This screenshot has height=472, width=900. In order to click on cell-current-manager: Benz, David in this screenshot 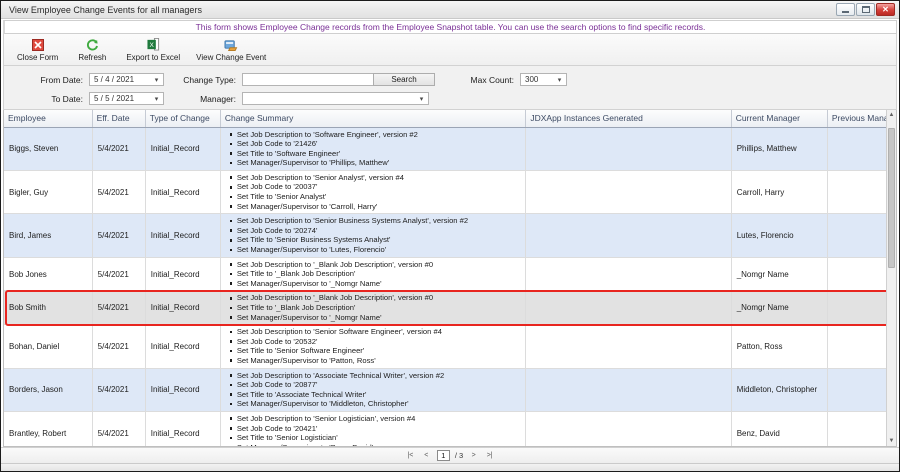, I will do `click(779, 428)`.